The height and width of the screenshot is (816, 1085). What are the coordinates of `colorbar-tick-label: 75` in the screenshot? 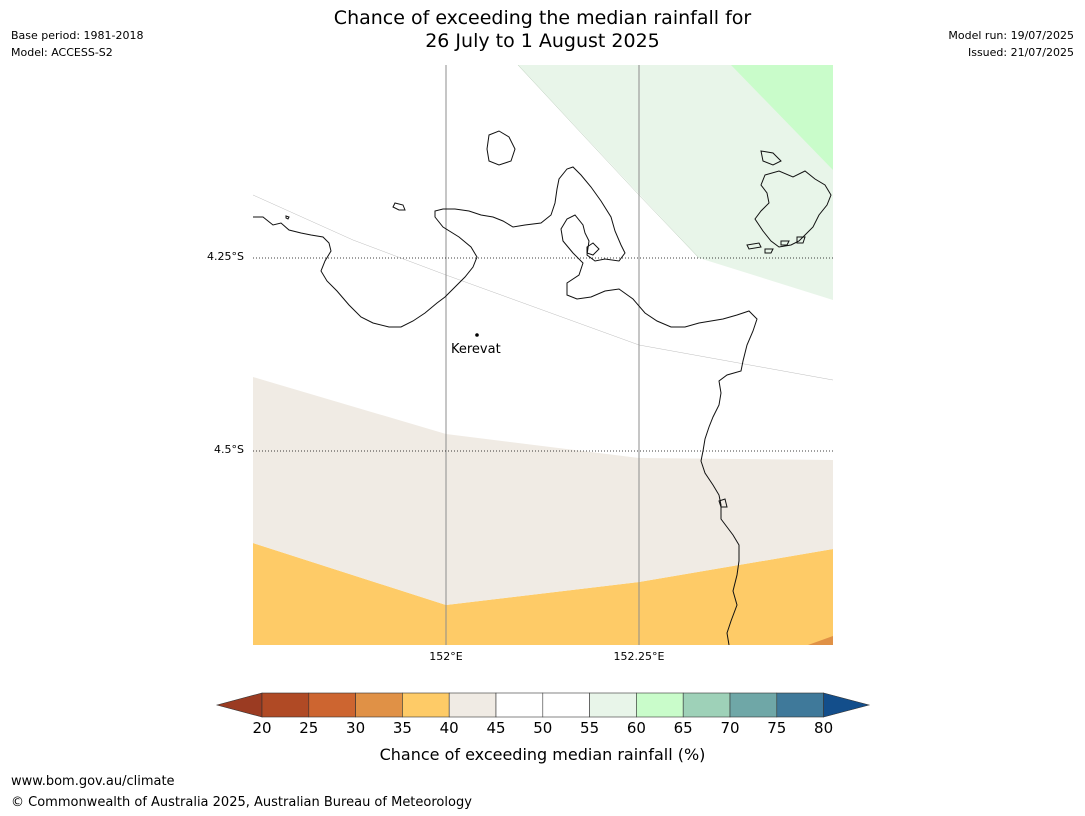 It's located at (777, 728).